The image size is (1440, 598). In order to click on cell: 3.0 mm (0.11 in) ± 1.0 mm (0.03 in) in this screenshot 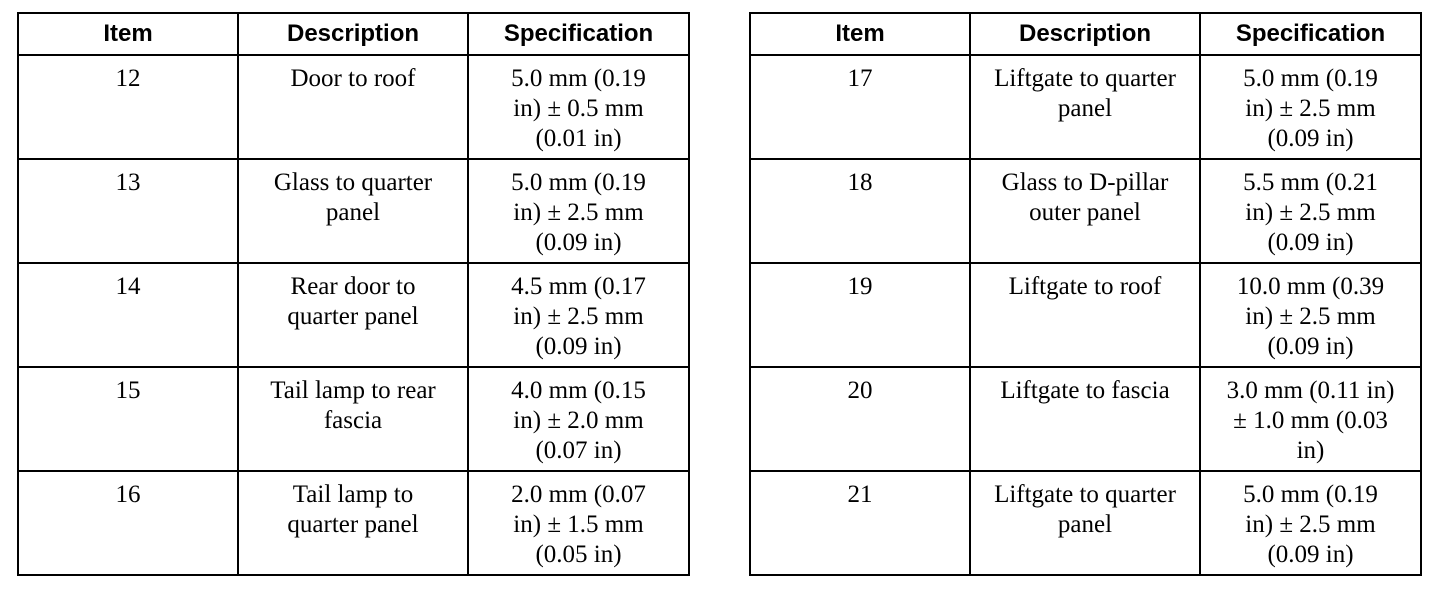, I will do `click(1310, 419)`.